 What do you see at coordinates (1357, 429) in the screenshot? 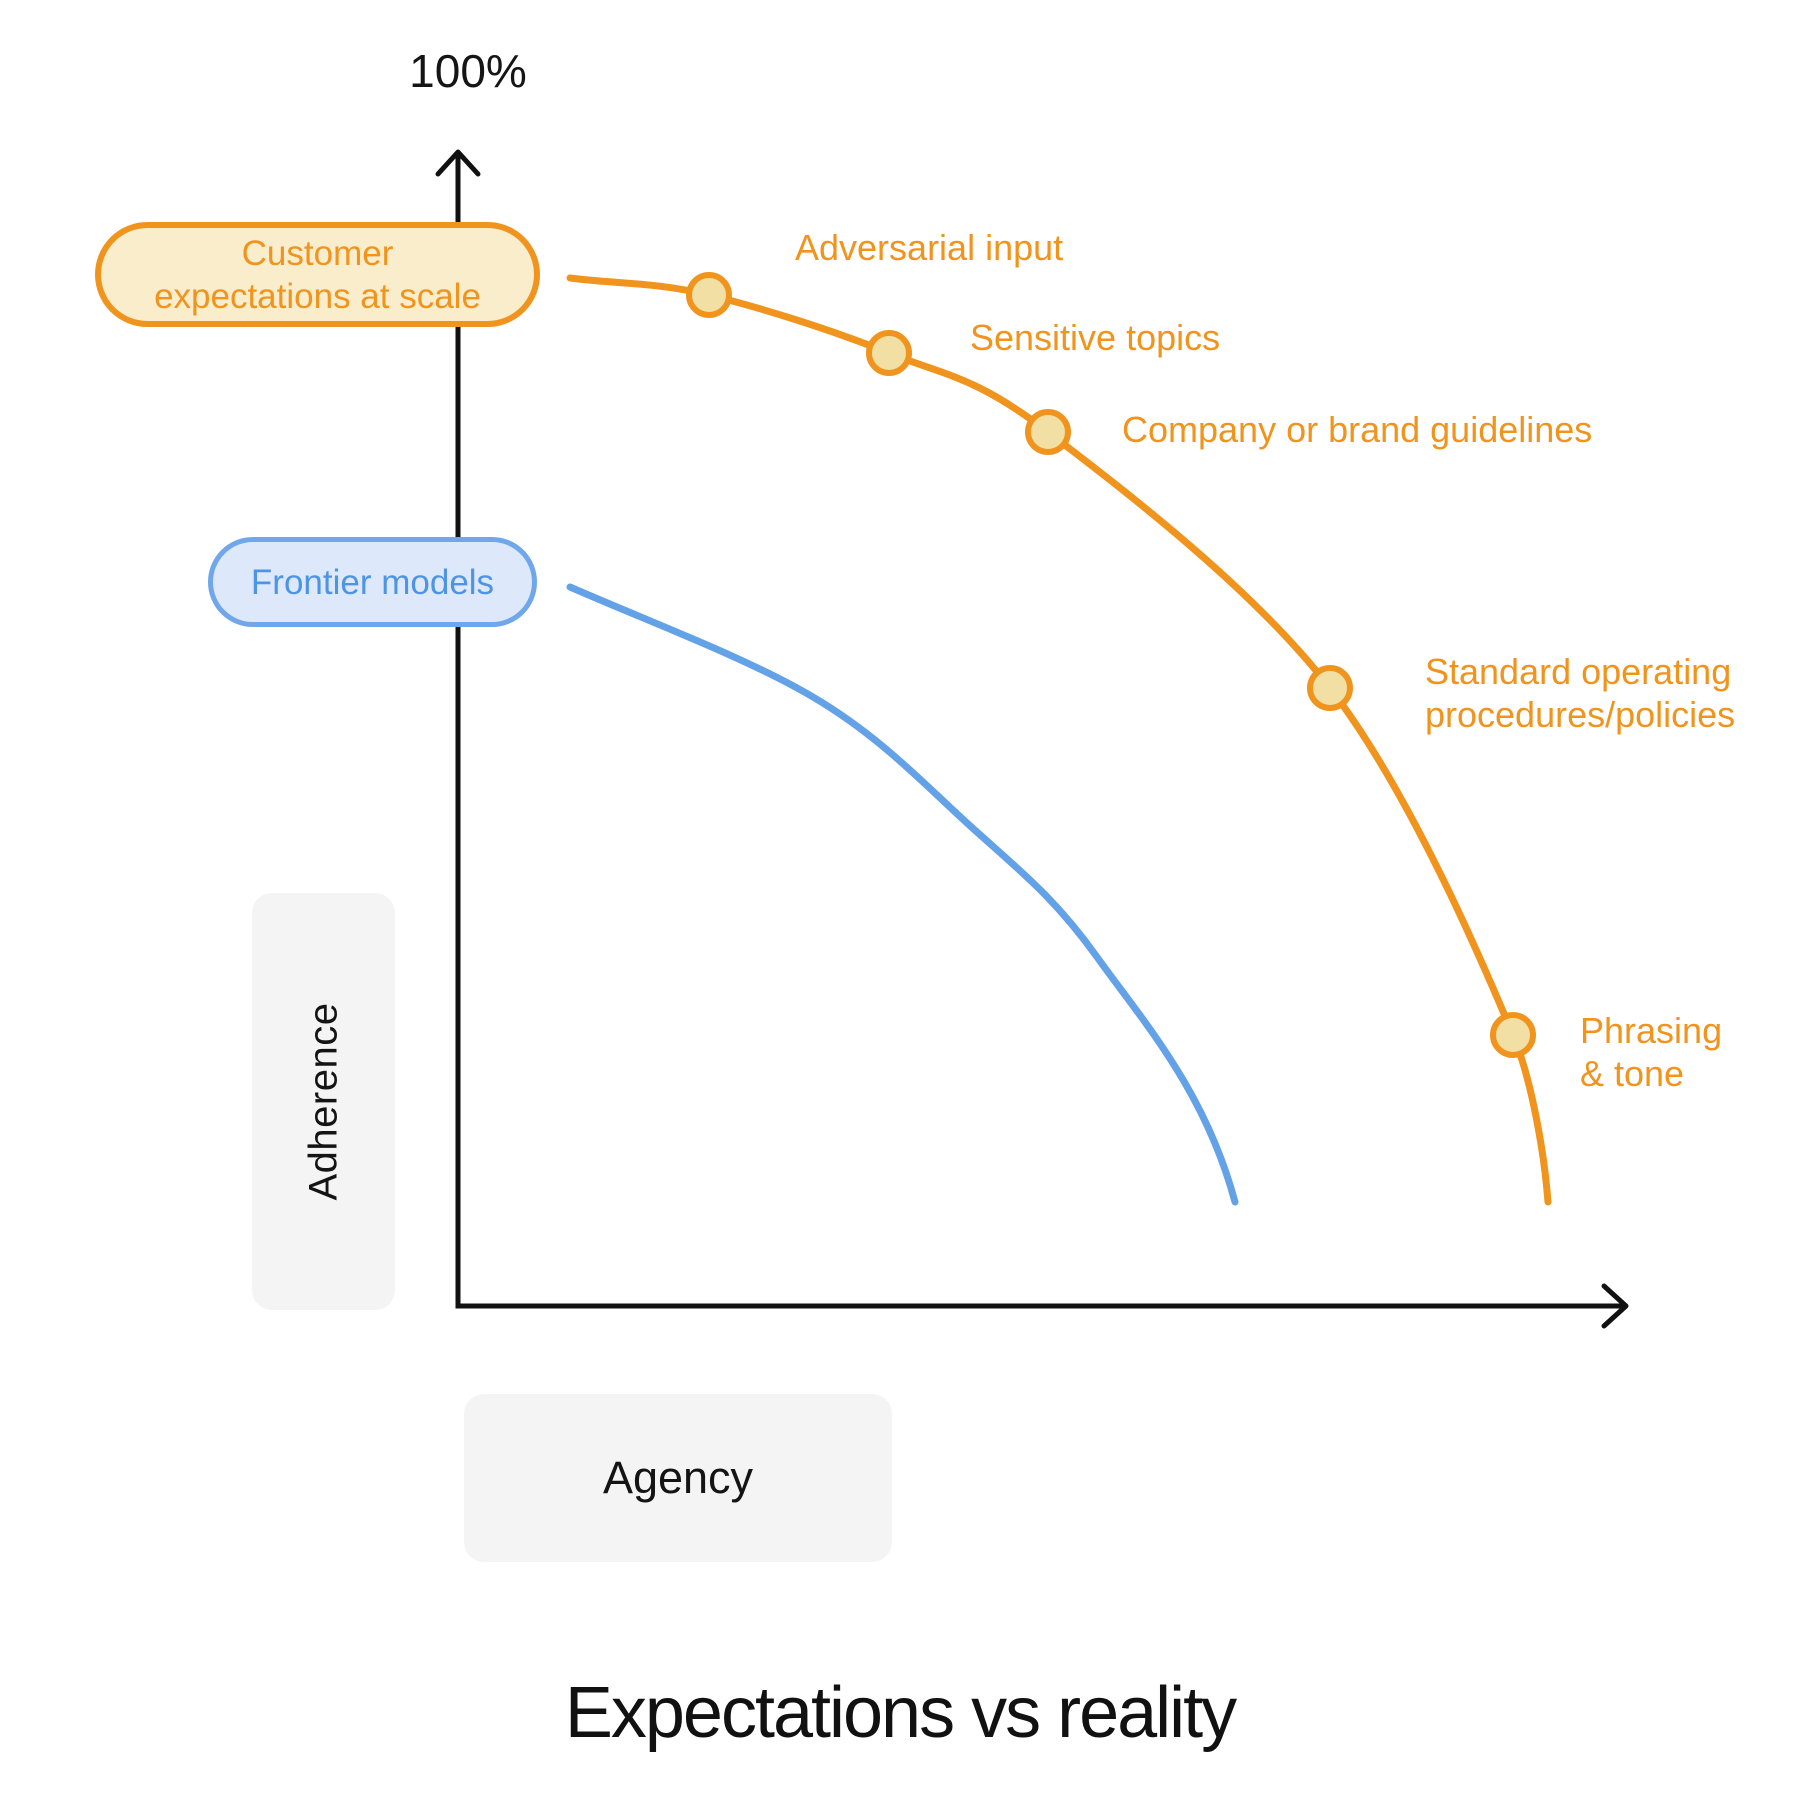
I see `curve-annotation-label: Company or brand guidelines` at bounding box center [1357, 429].